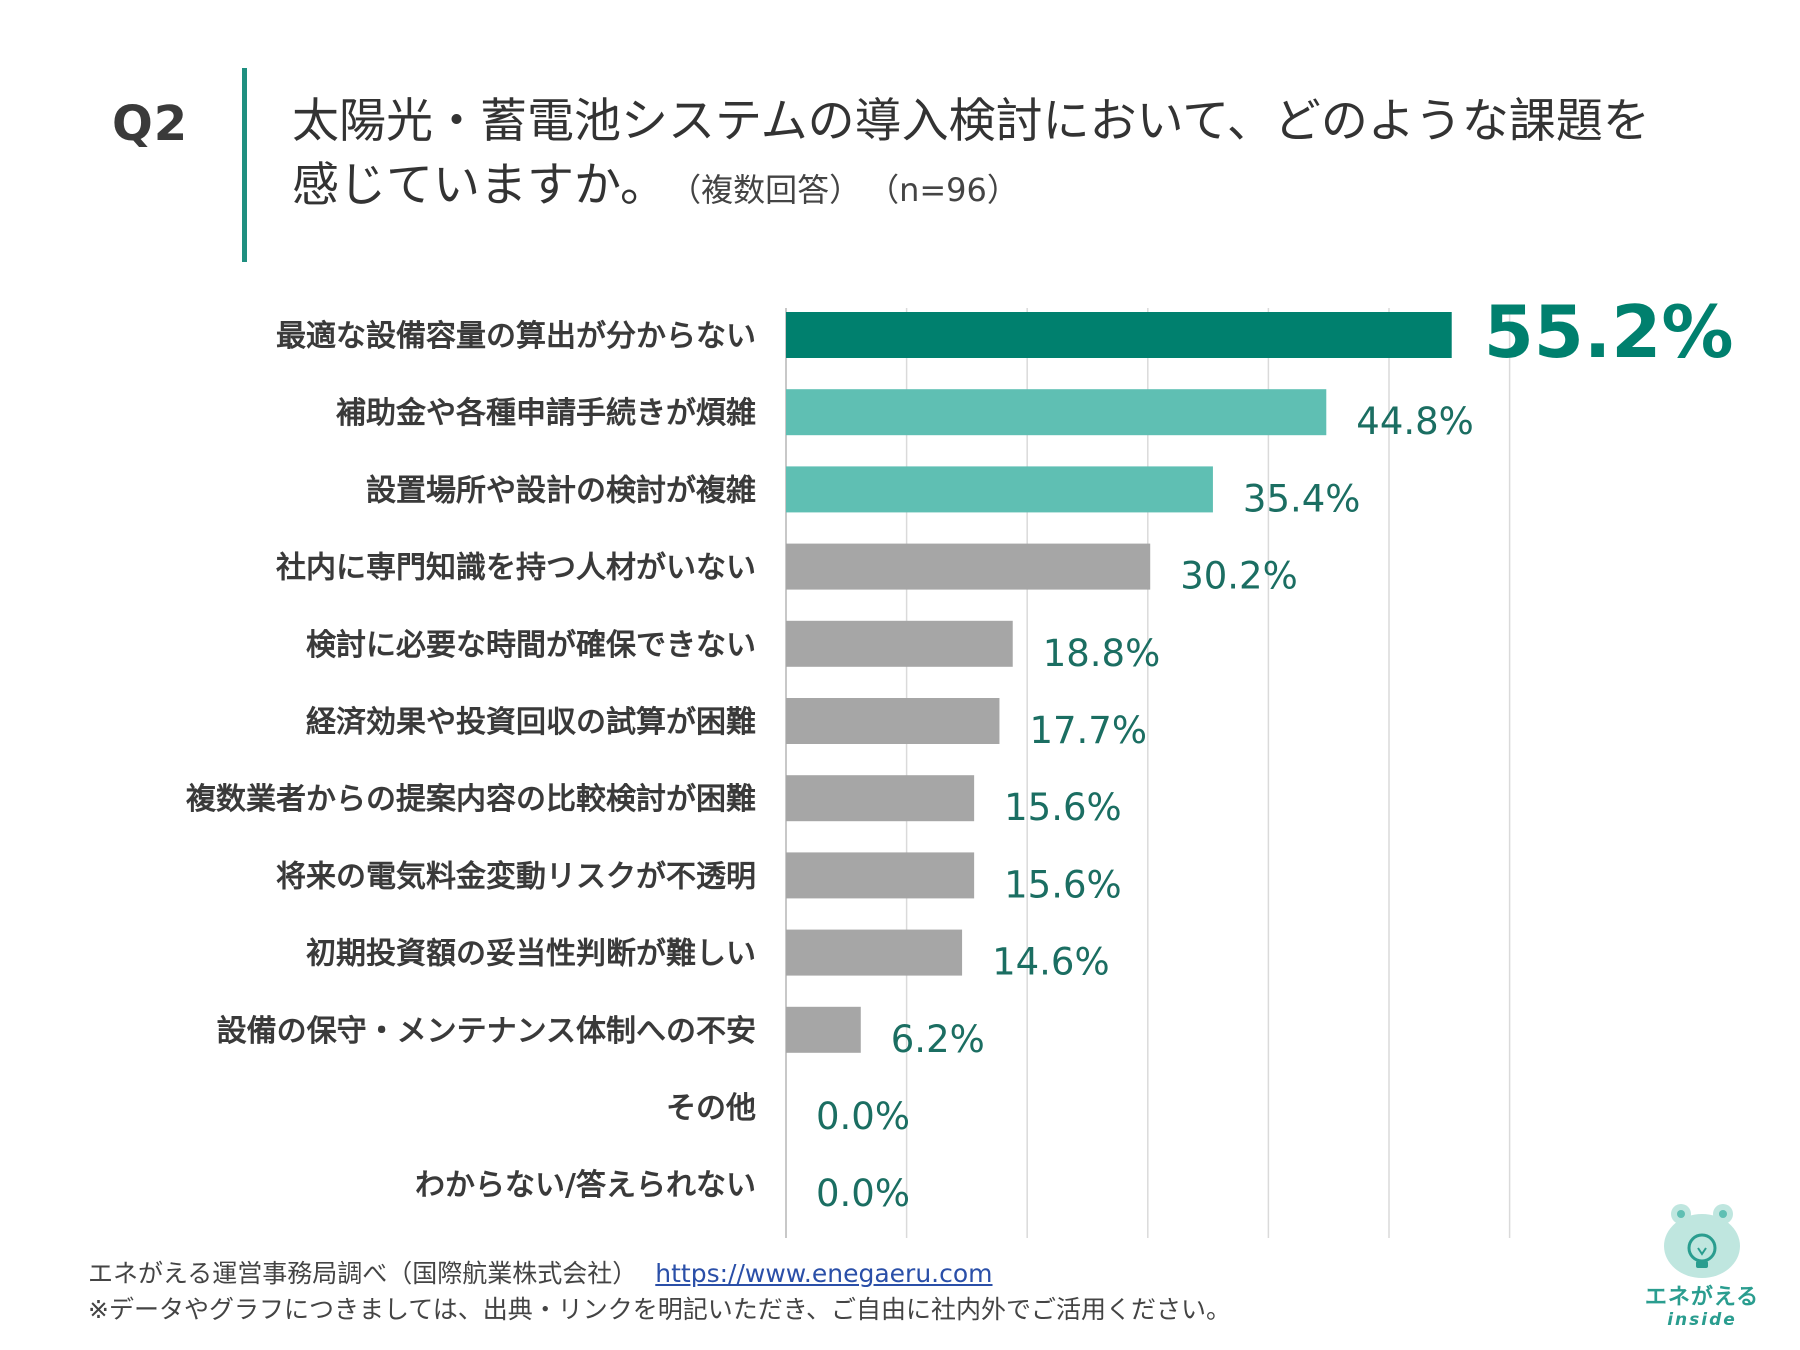 The width and height of the screenshot is (1800, 1350). What do you see at coordinates (1702, 1297) in the screenshot?
I see `logo-name: エネがえる` at bounding box center [1702, 1297].